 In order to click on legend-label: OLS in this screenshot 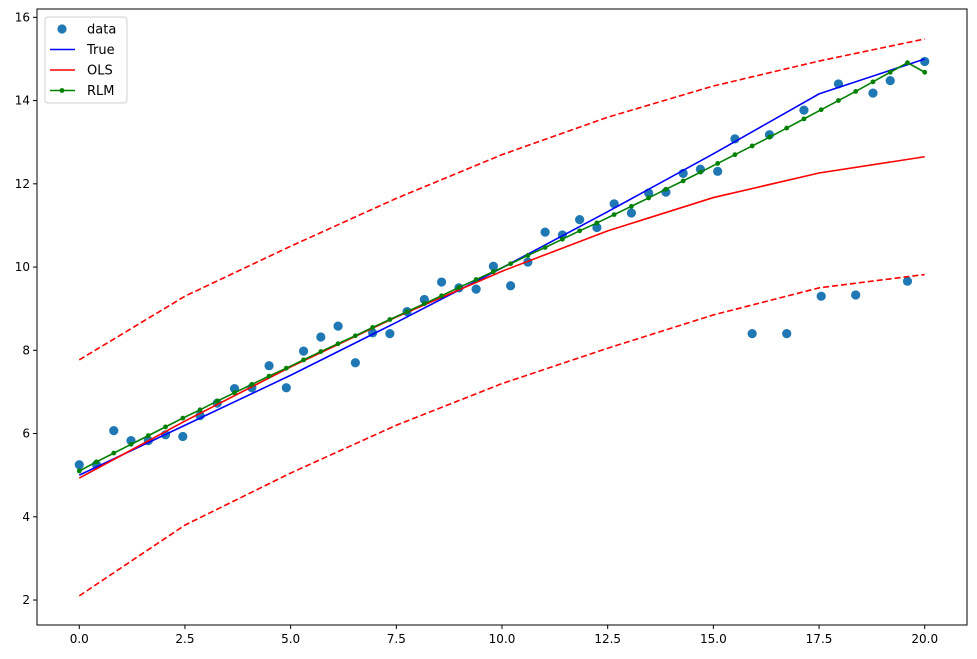, I will do `click(100, 71)`.